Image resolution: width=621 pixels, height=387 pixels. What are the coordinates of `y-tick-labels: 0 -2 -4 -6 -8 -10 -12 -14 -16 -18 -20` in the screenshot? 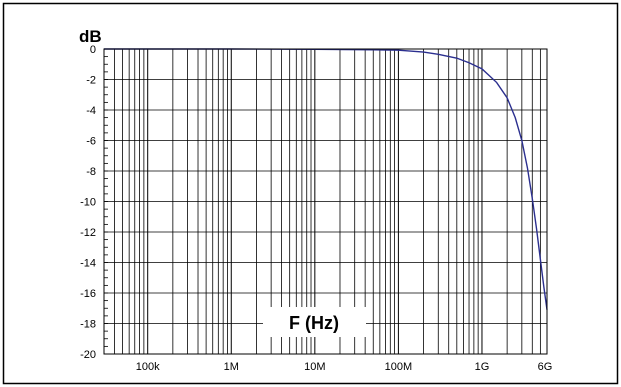 It's located at (88, 202).